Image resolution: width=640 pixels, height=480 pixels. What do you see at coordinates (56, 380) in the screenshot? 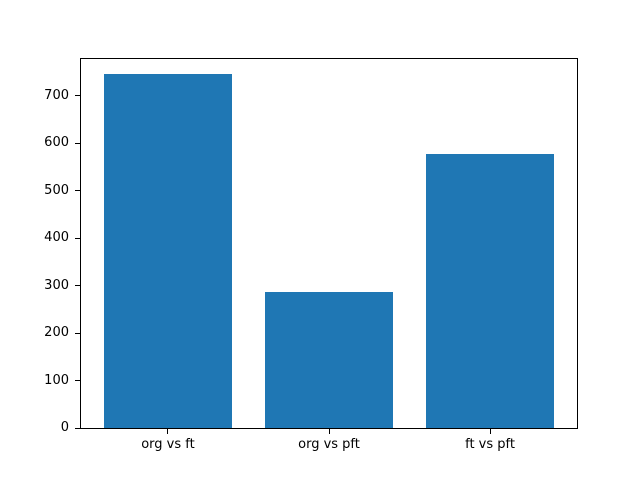
I see `y-tick-label: 100` at bounding box center [56, 380].